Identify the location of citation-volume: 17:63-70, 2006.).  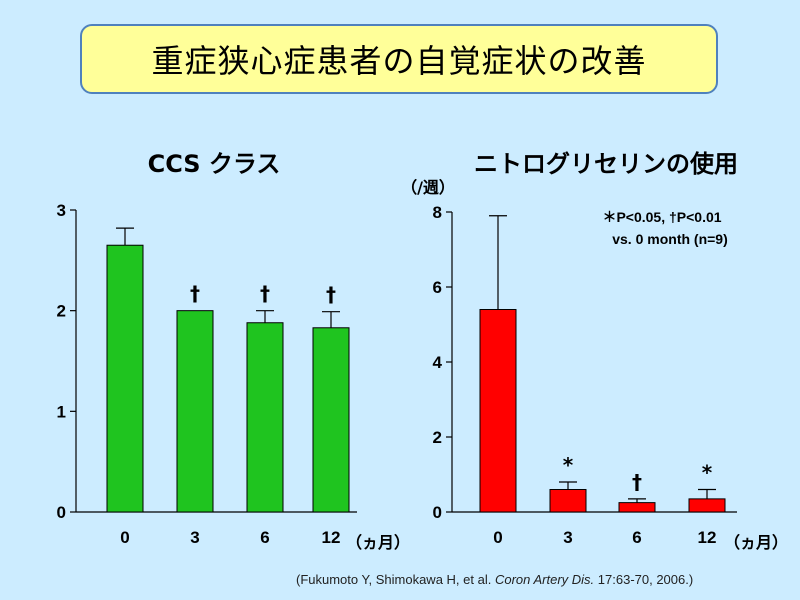
(644, 579).